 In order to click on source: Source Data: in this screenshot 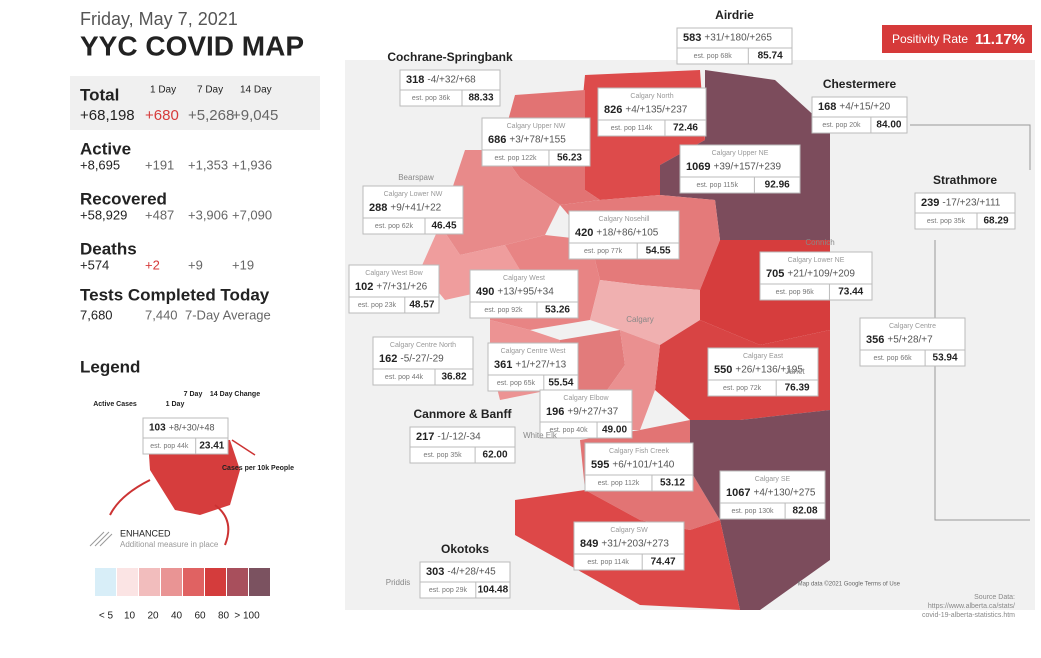, I will do `click(994, 597)`.